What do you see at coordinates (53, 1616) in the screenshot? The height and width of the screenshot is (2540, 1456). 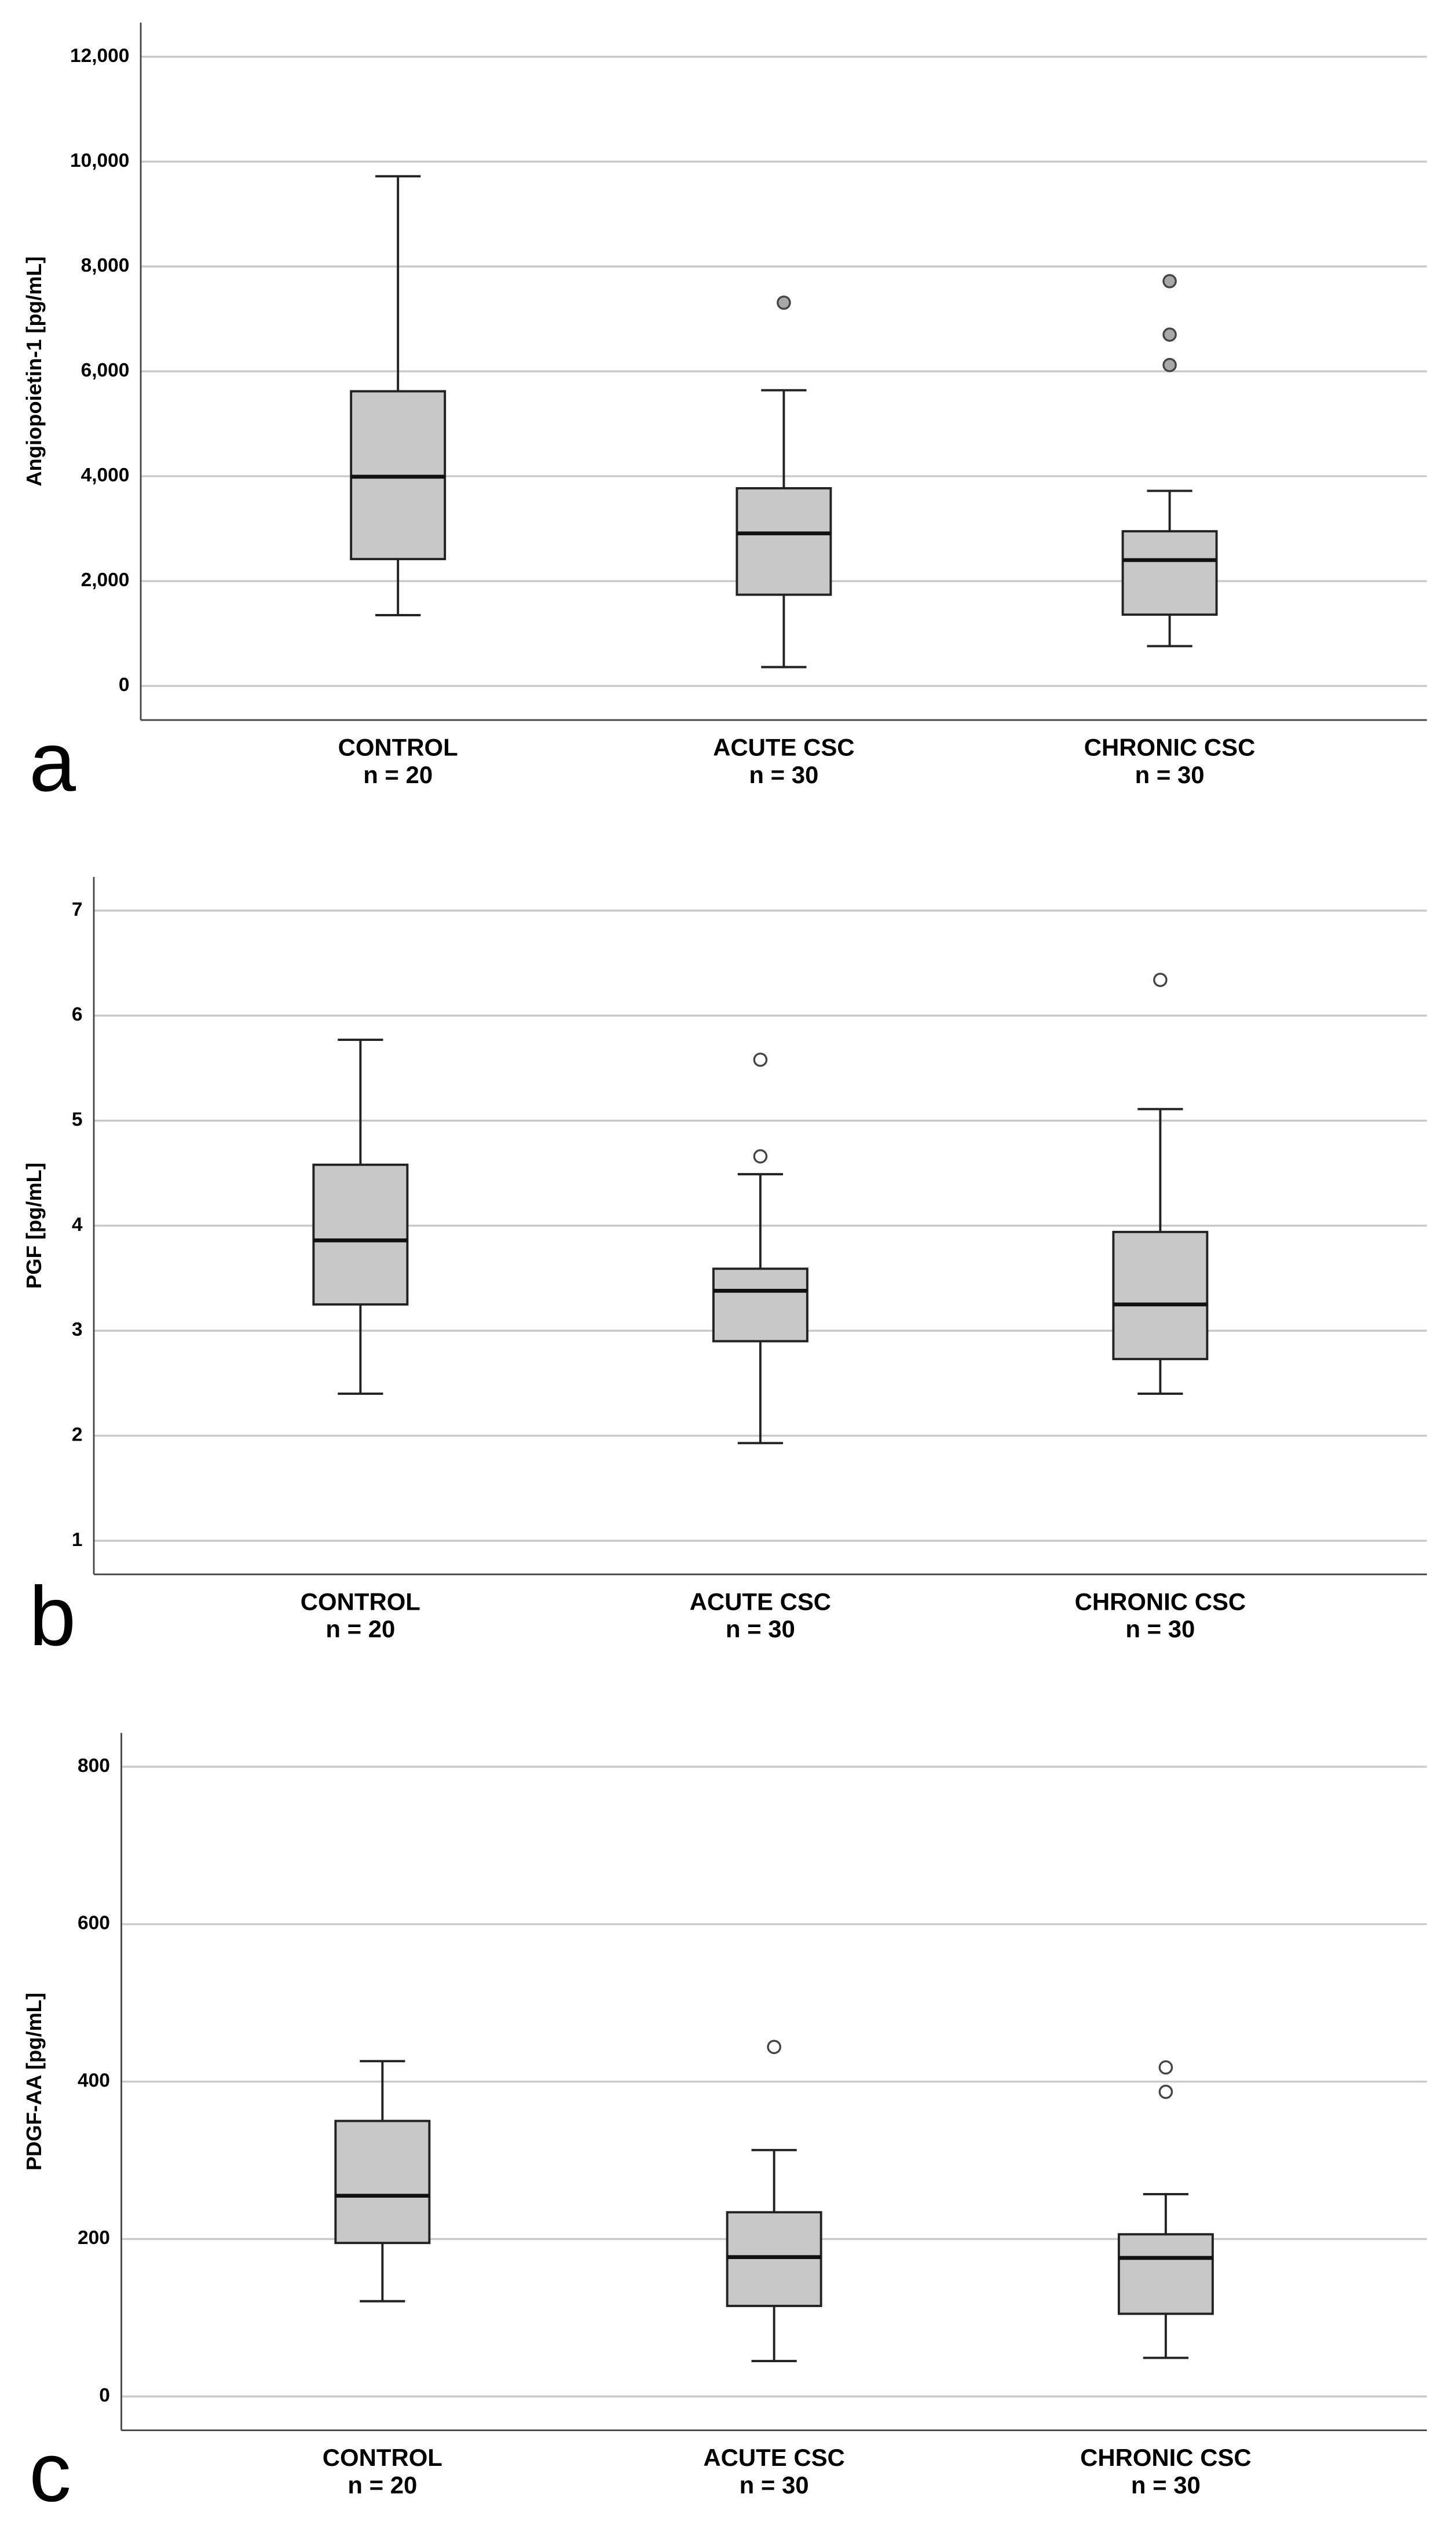 I see `panel-label: b` at bounding box center [53, 1616].